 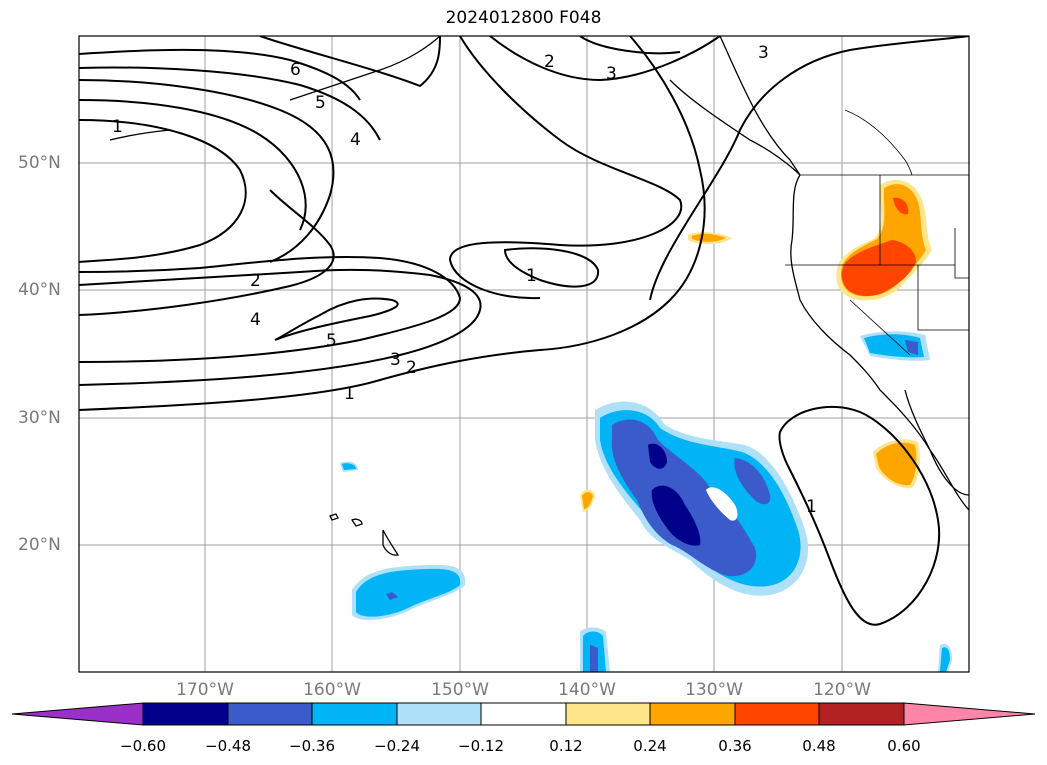 I want to click on lon-label: 130°W, so click(x=714, y=690).